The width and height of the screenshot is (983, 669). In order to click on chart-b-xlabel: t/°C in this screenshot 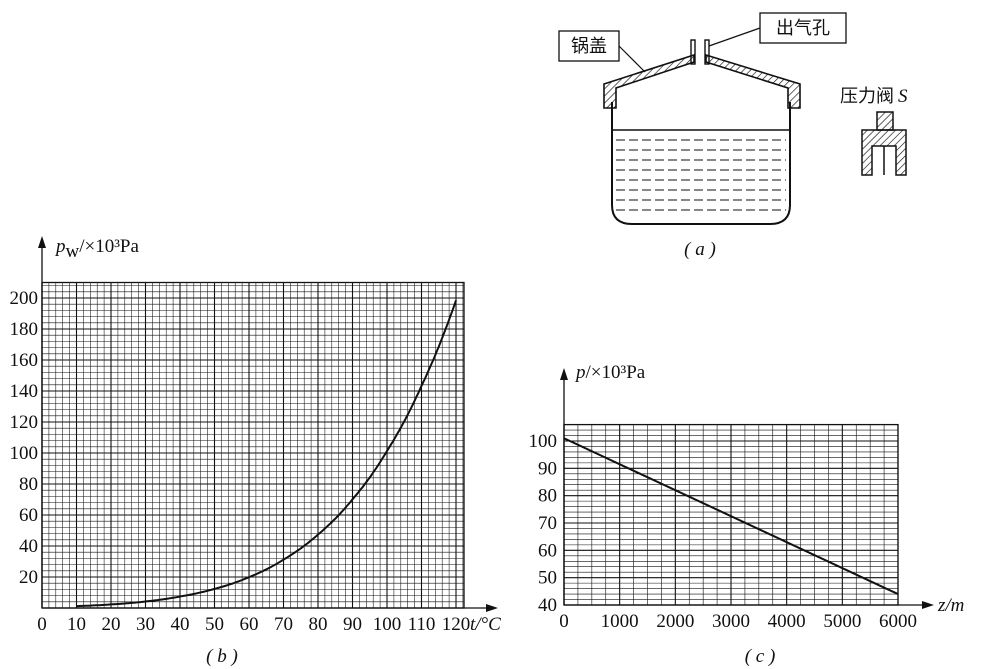, I will do `click(485, 624)`.